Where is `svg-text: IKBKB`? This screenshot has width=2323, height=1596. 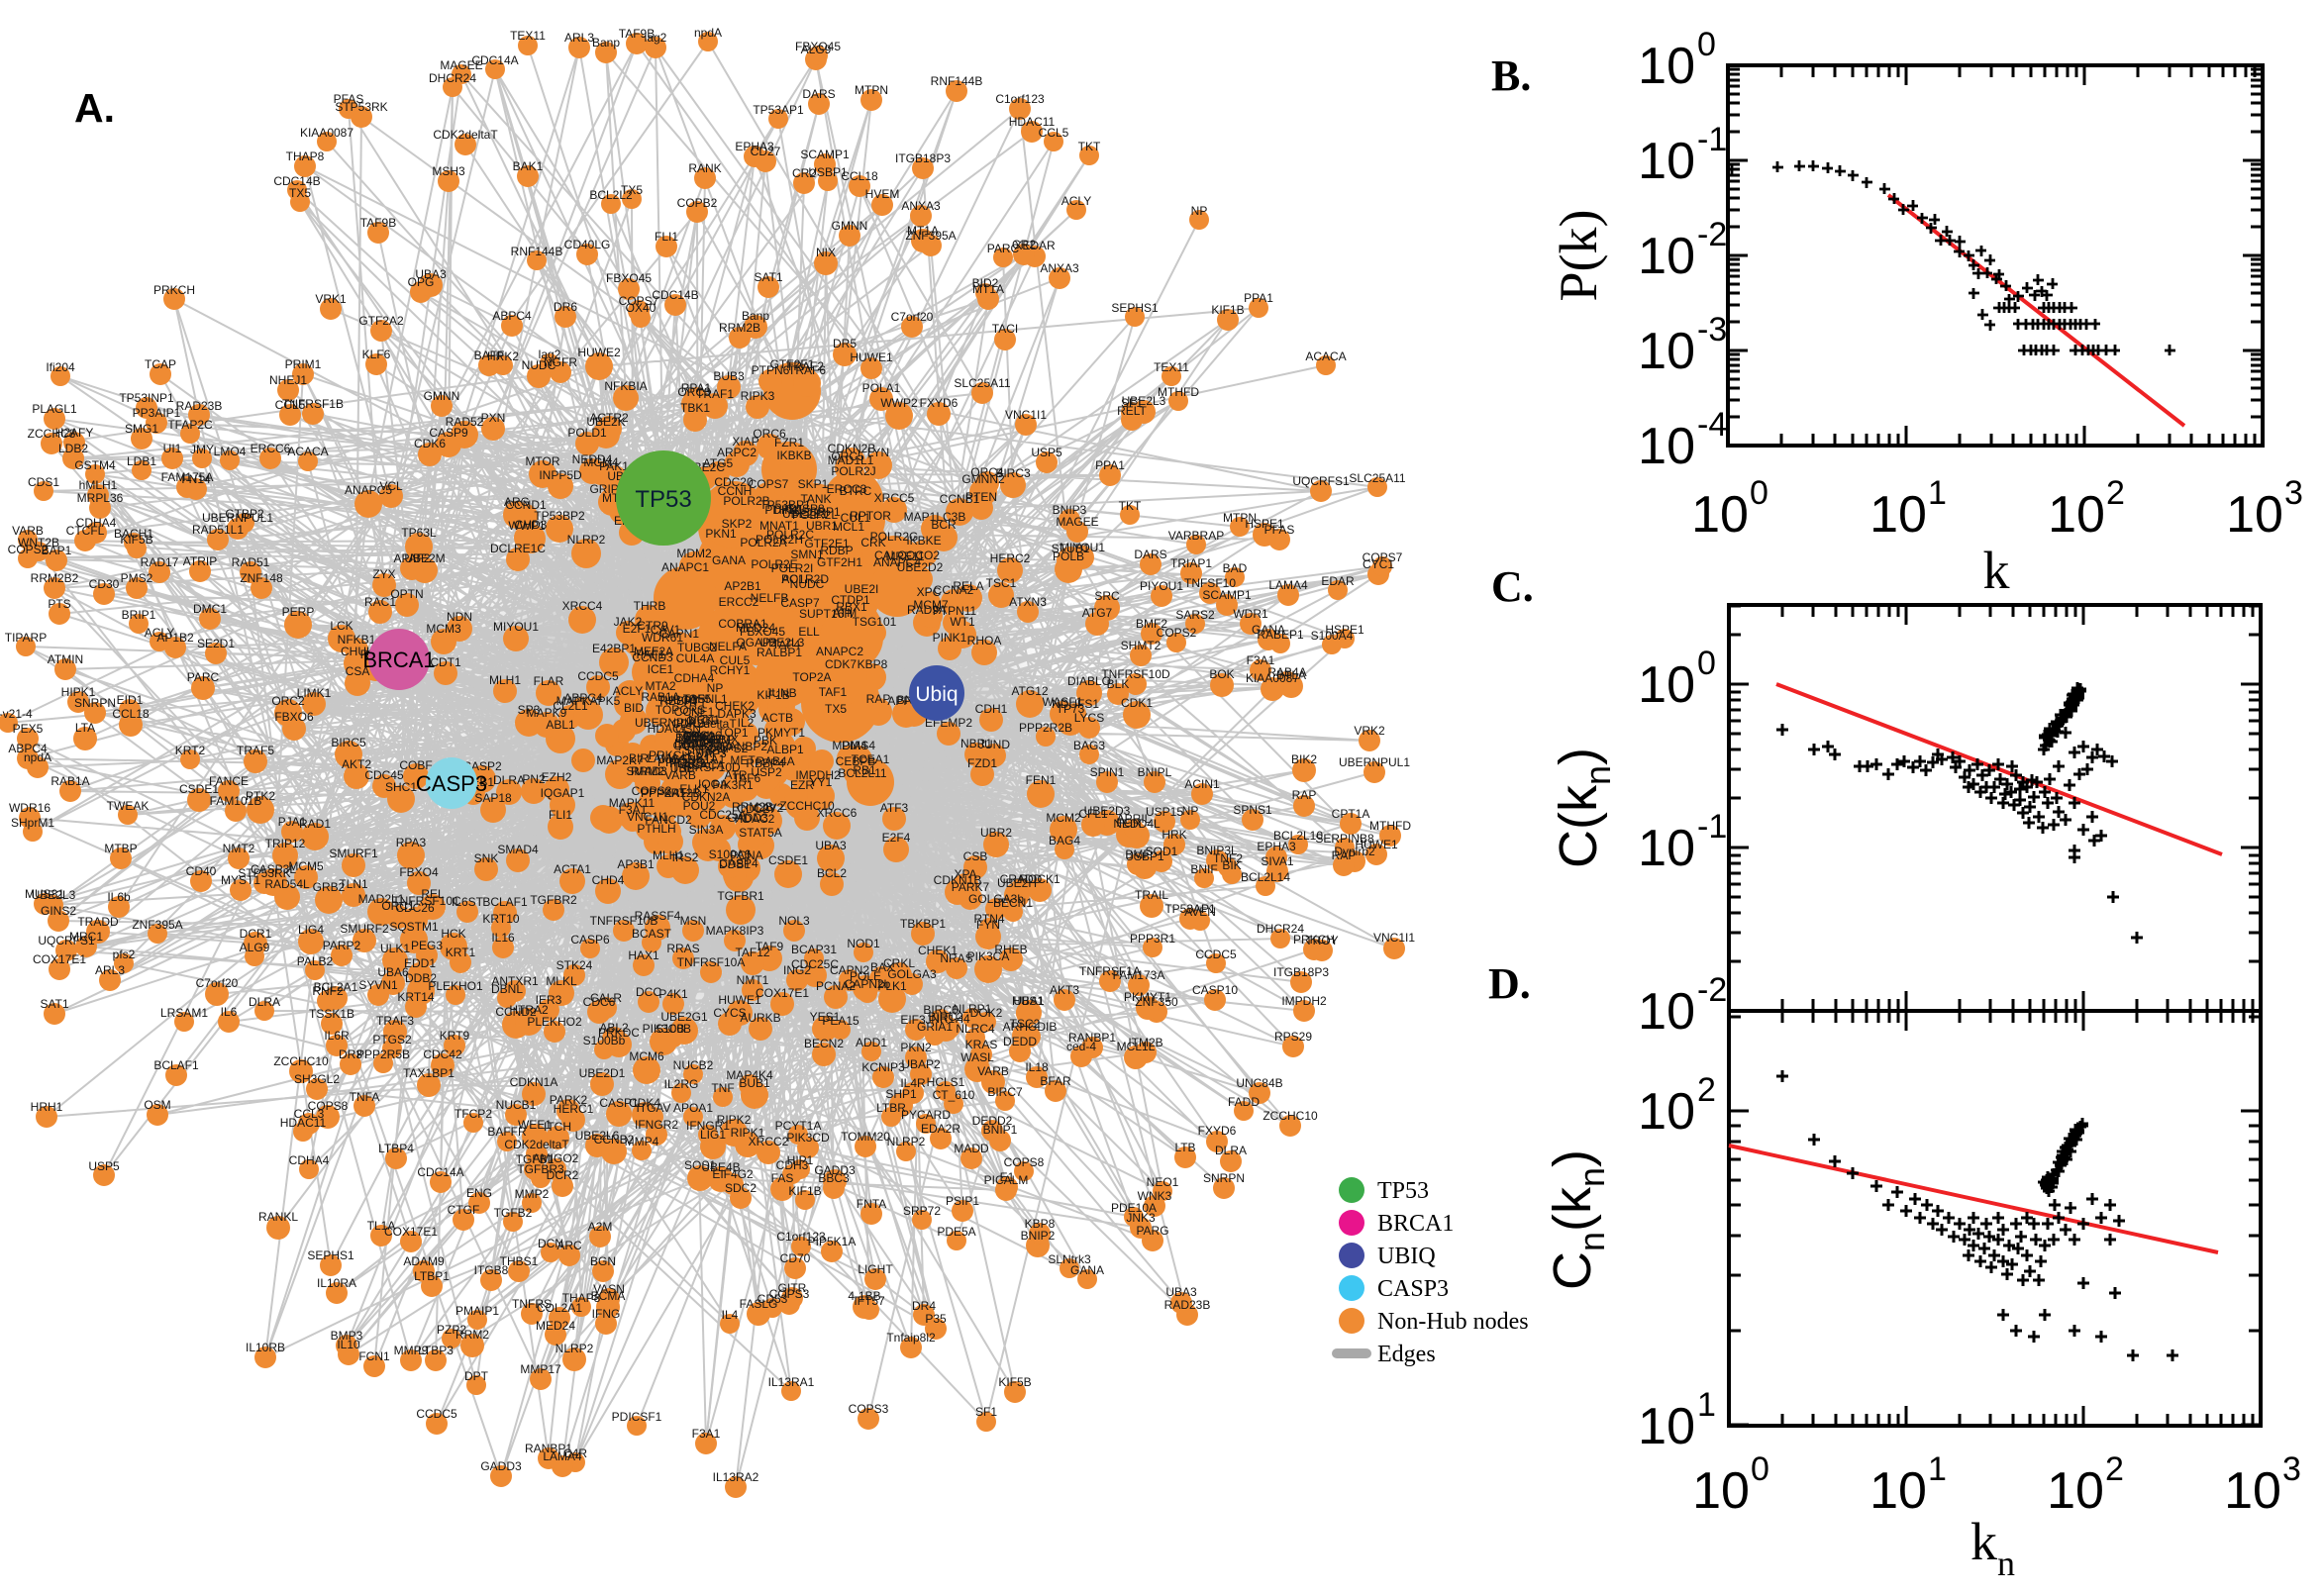
svg-text: IKBKB is located at coordinates (794, 455).